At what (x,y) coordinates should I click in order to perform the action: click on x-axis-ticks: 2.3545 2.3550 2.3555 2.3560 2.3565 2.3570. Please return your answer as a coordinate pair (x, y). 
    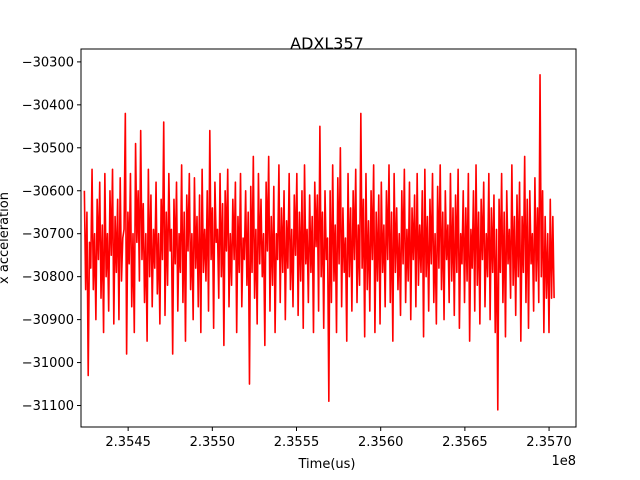
    Looking at the image, I should click on (338, 438).